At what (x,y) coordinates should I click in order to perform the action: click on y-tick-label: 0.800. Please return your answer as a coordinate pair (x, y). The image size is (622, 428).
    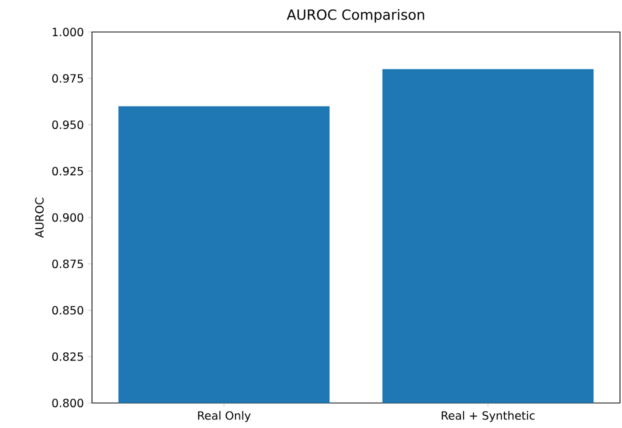
    Looking at the image, I should click on (68, 403).